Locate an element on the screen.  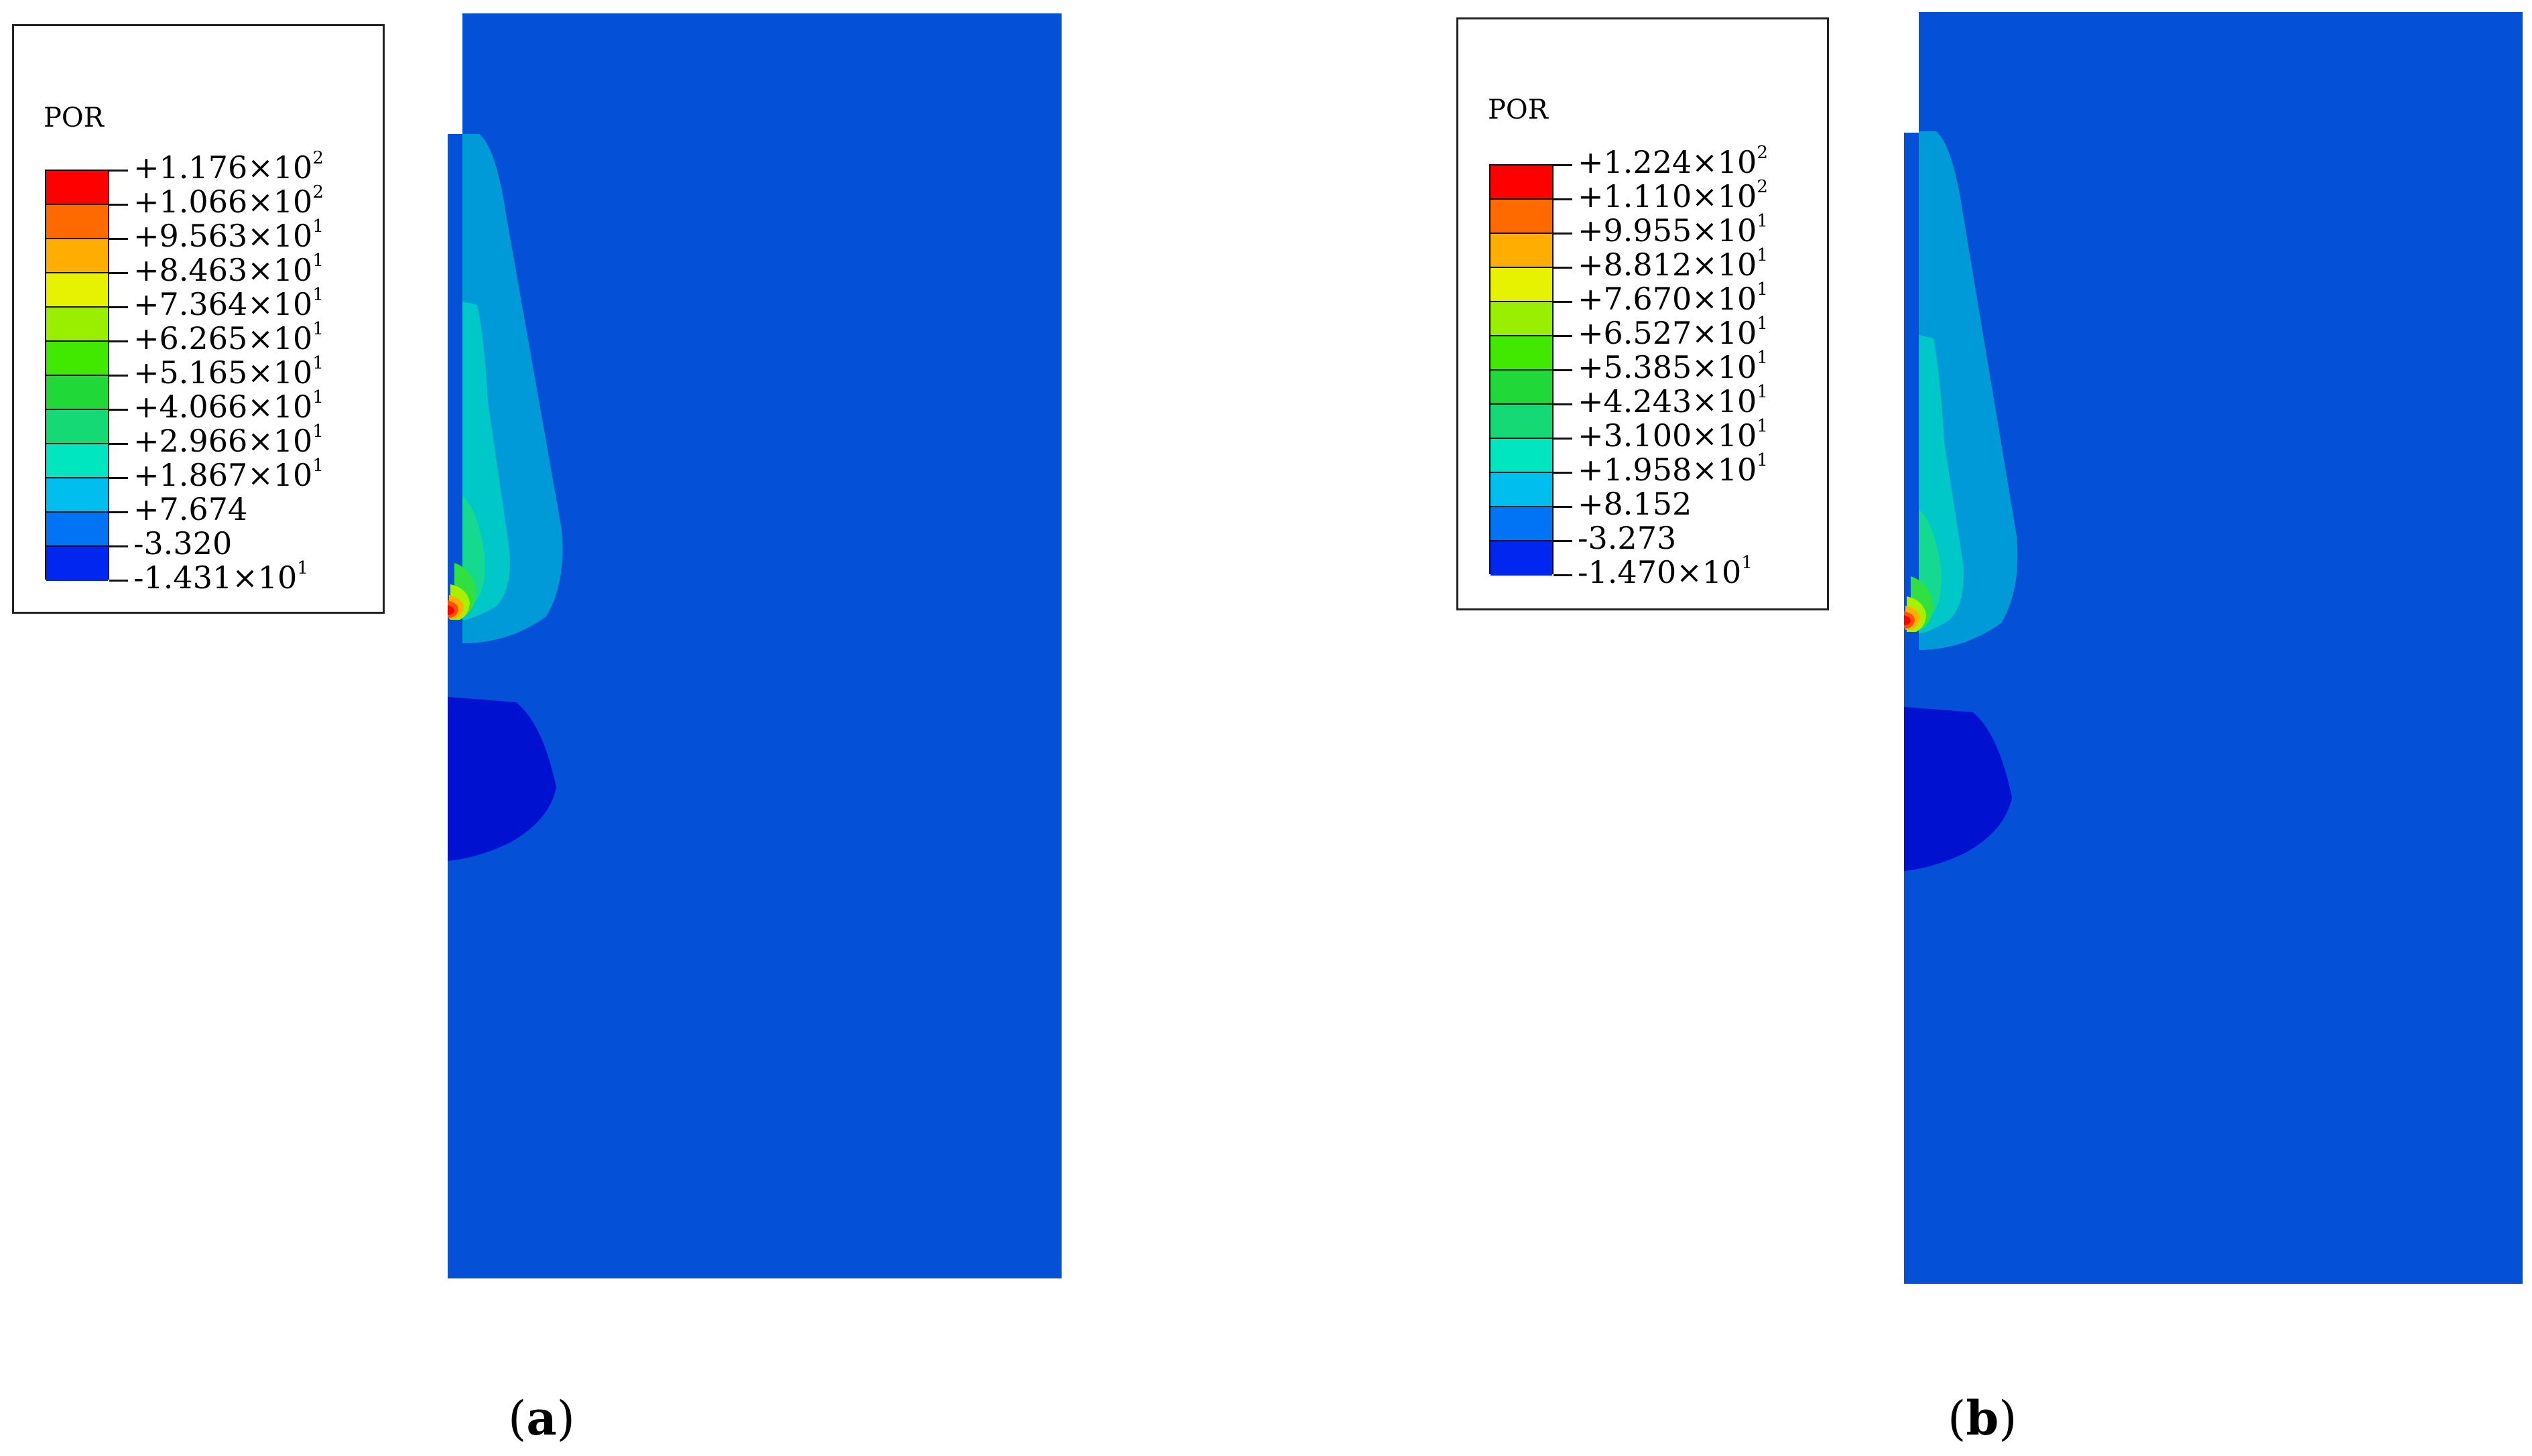
legend-label: +1.066×102 is located at coordinates (228, 201).